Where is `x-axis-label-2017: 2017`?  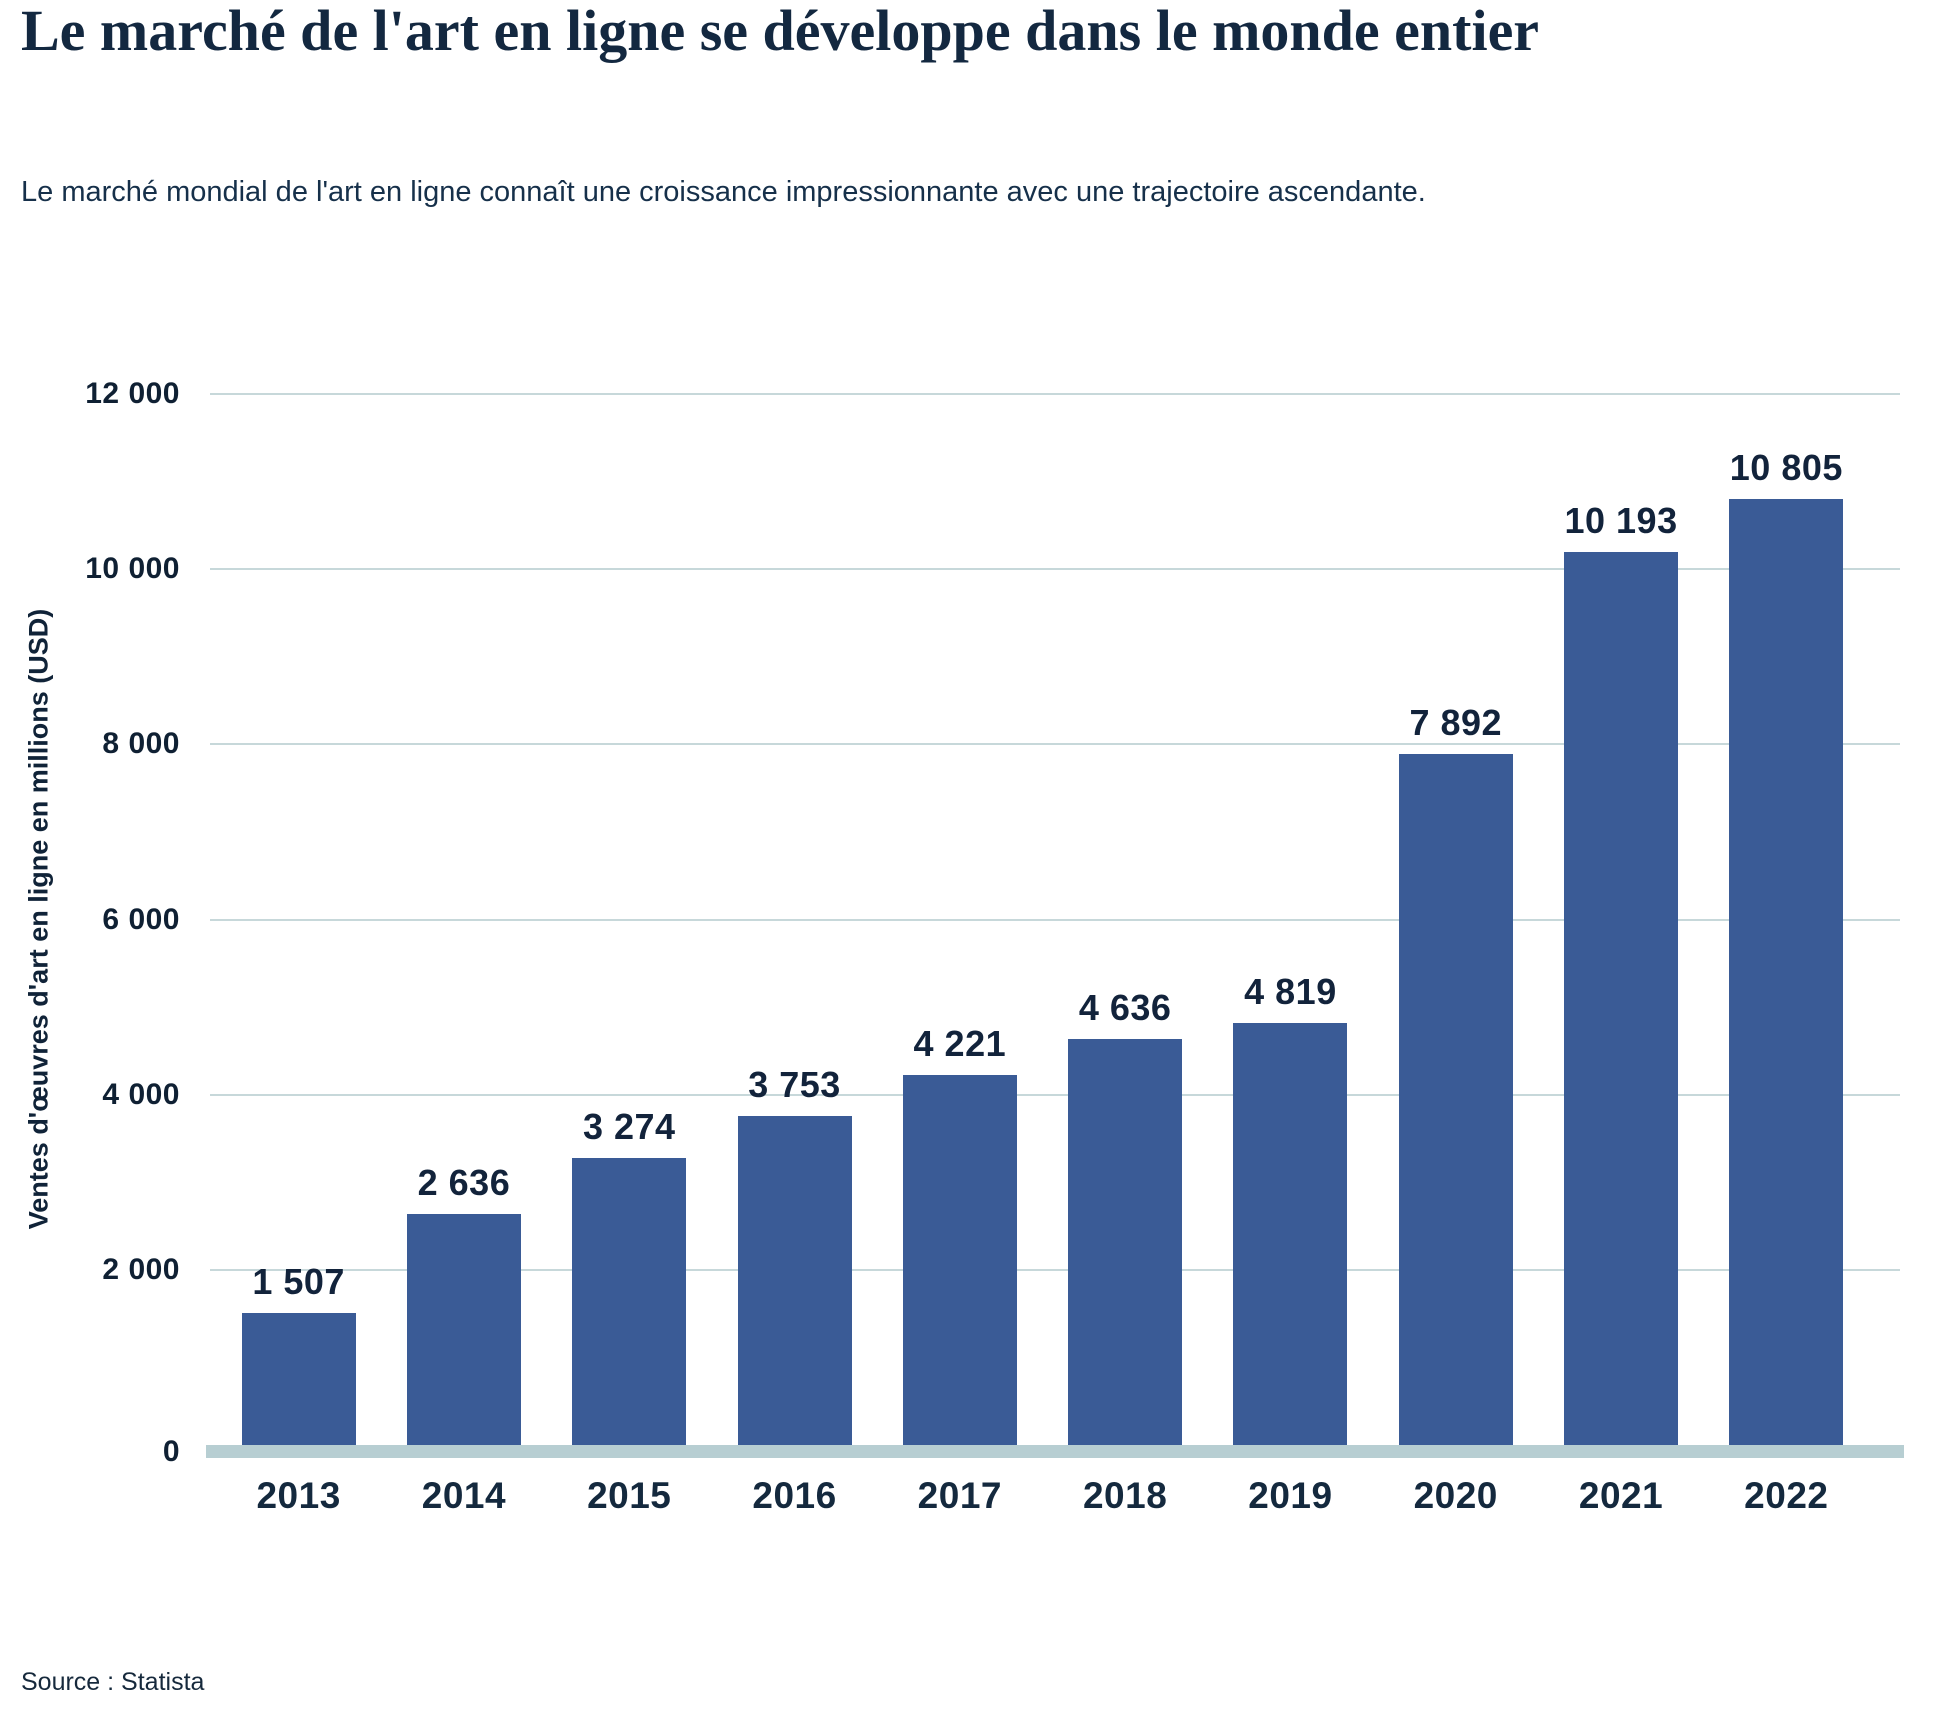
x-axis-label-2017: 2017 is located at coordinates (959, 1495).